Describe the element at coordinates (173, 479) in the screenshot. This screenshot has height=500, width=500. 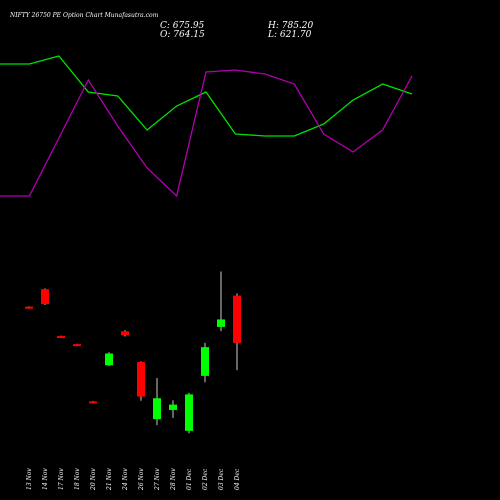
I see `x-tick-label: 28 Nov` at that location.